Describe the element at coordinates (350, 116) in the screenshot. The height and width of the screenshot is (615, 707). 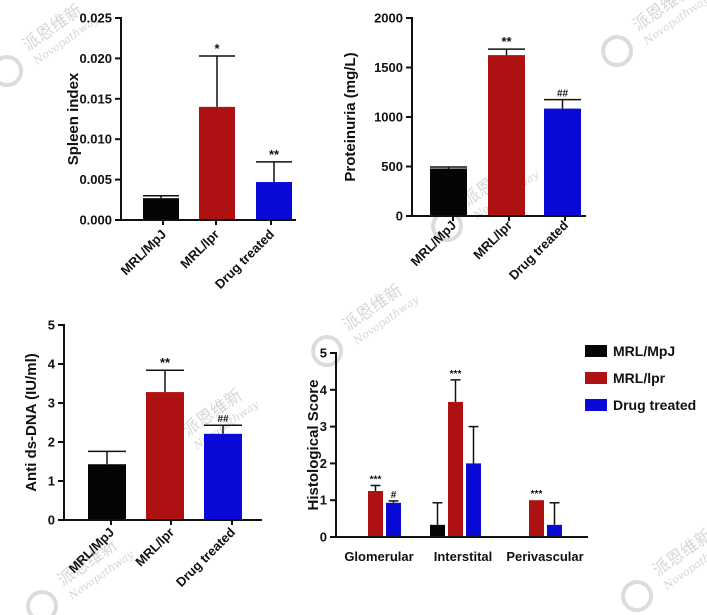
I see `y-axis-label: Proteinuria (mg/L)` at that location.